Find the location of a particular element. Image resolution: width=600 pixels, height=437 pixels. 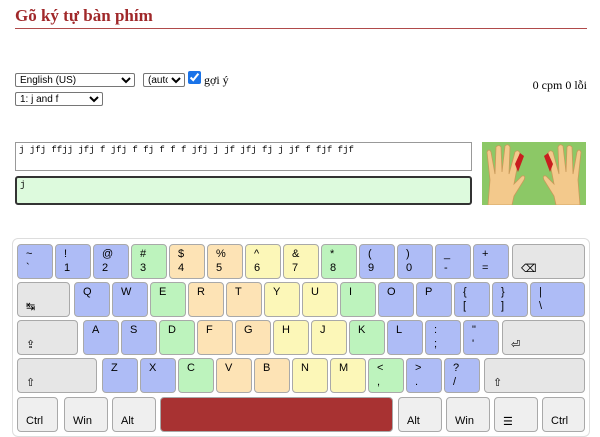

key: G is located at coordinates (253, 337).